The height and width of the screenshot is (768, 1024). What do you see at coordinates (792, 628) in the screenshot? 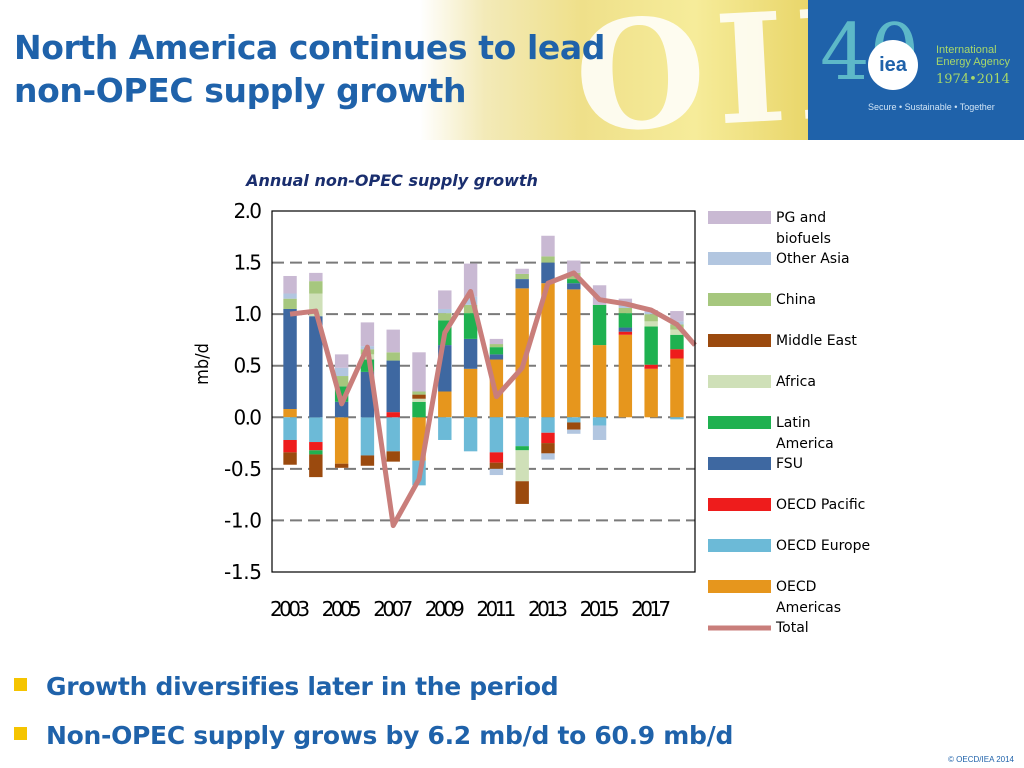
I see `legend-label: Total` at bounding box center [792, 628].